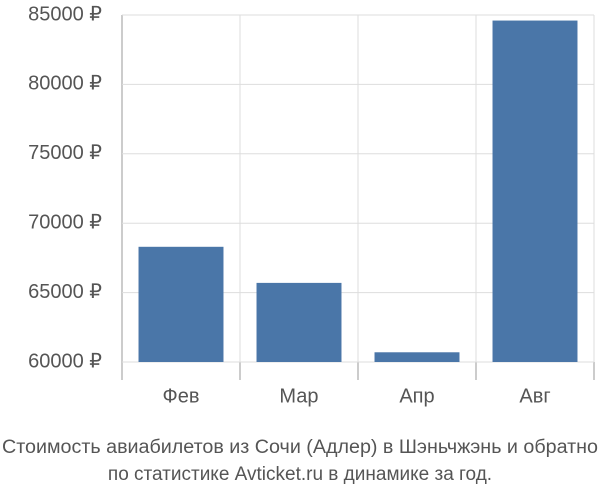 Image resolution: width=600 pixels, height=500 pixels. What do you see at coordinates (298, 396) in the screenshot?
I see `x-tick-label: Мар` at bounding box center [298, 396].